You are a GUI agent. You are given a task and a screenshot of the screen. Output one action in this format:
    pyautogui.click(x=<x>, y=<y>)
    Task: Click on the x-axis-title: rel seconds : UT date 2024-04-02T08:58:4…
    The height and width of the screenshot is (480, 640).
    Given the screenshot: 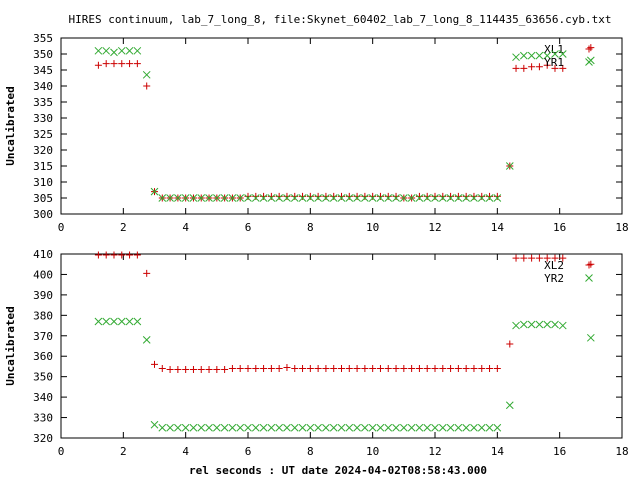 What is the action you would take?
    pyautogui.click(x=338, y=470)
    